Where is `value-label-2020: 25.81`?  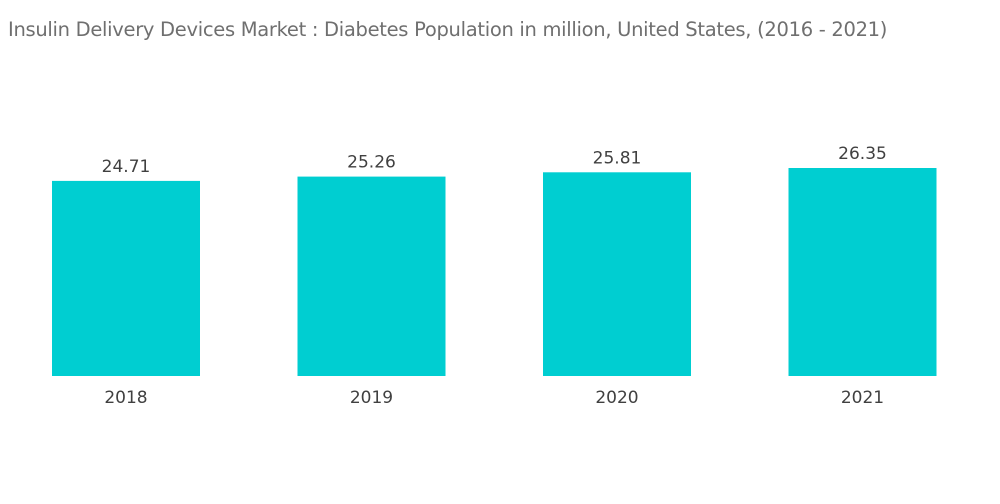 value-label-2020: 25.81 is located at coordinates (617, 158).